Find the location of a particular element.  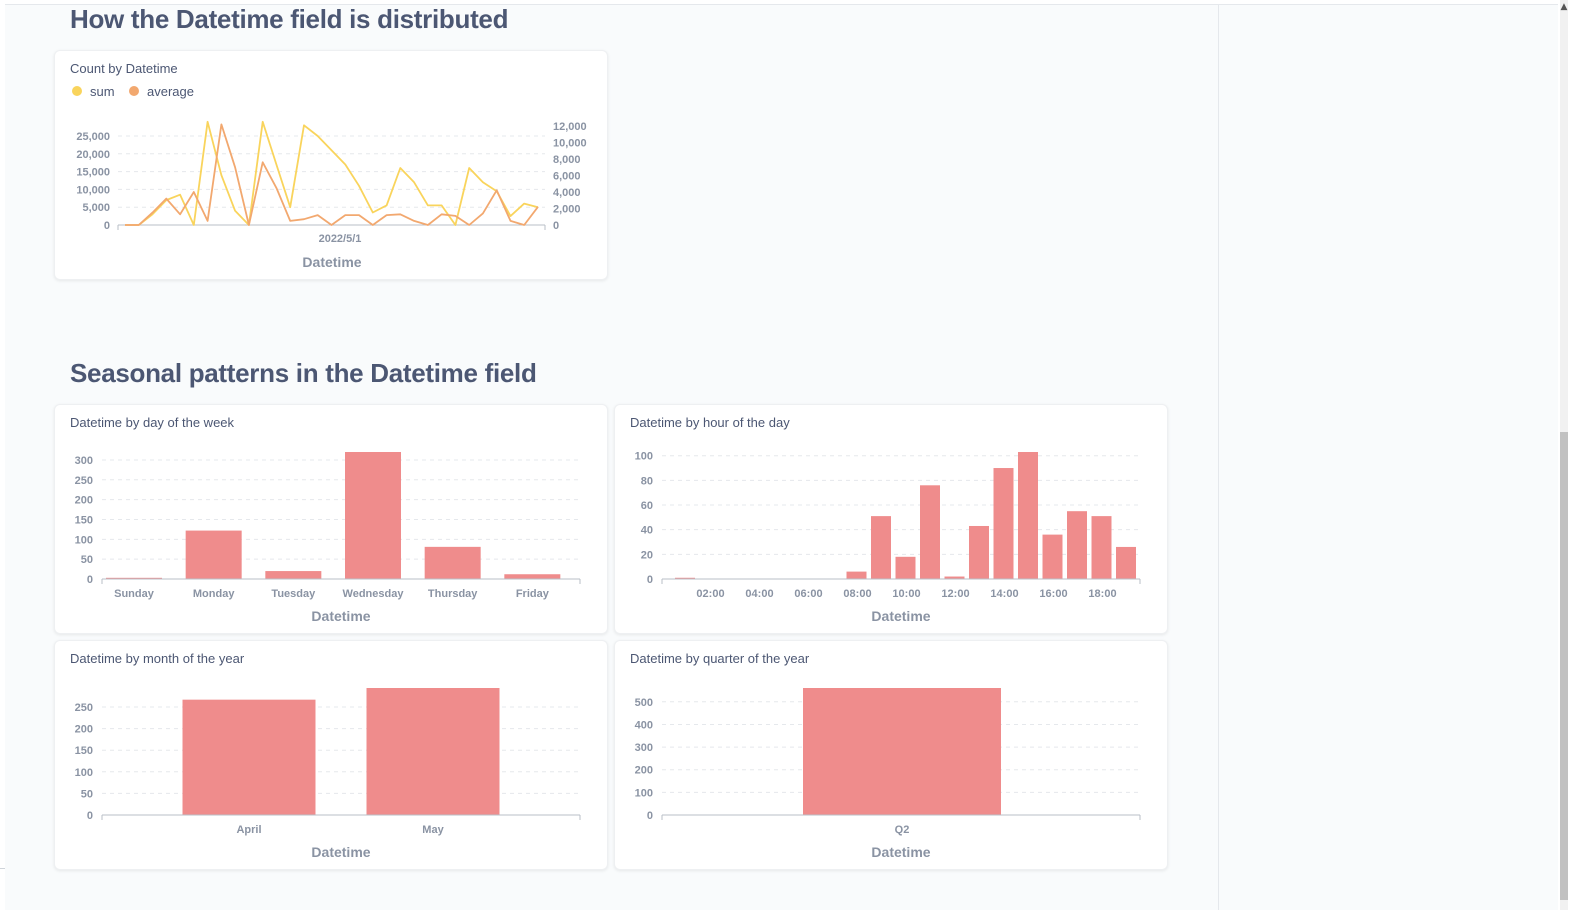

x-tick-label: April is located at coordinates (248, 830).